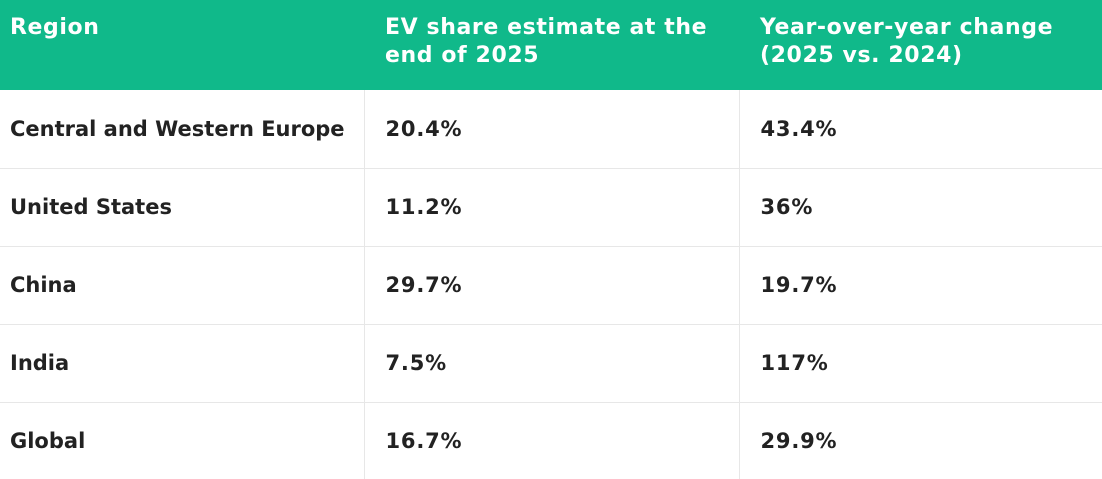 The height and width of the screenshot is (479, 1102). I want to click on cell-ev-share: 16.7%, so click(551, 440).